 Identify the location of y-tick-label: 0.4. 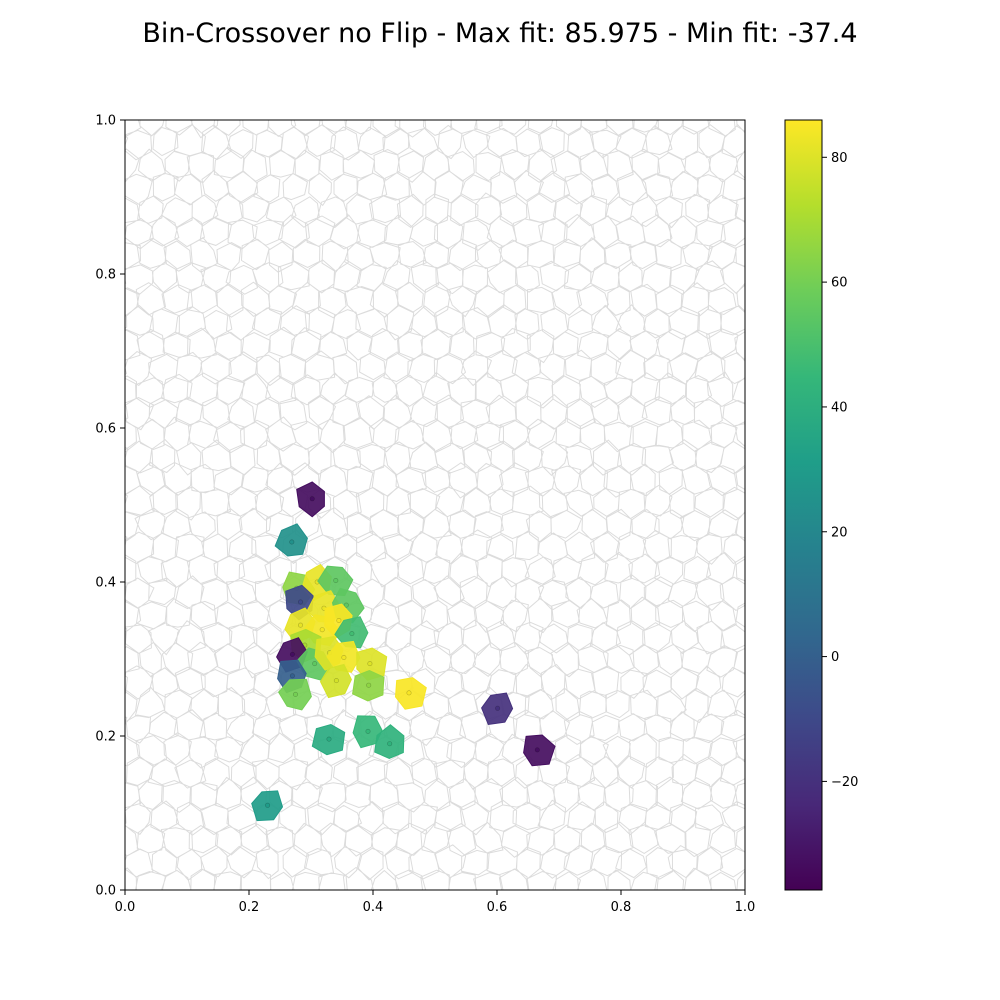
(105, 583).